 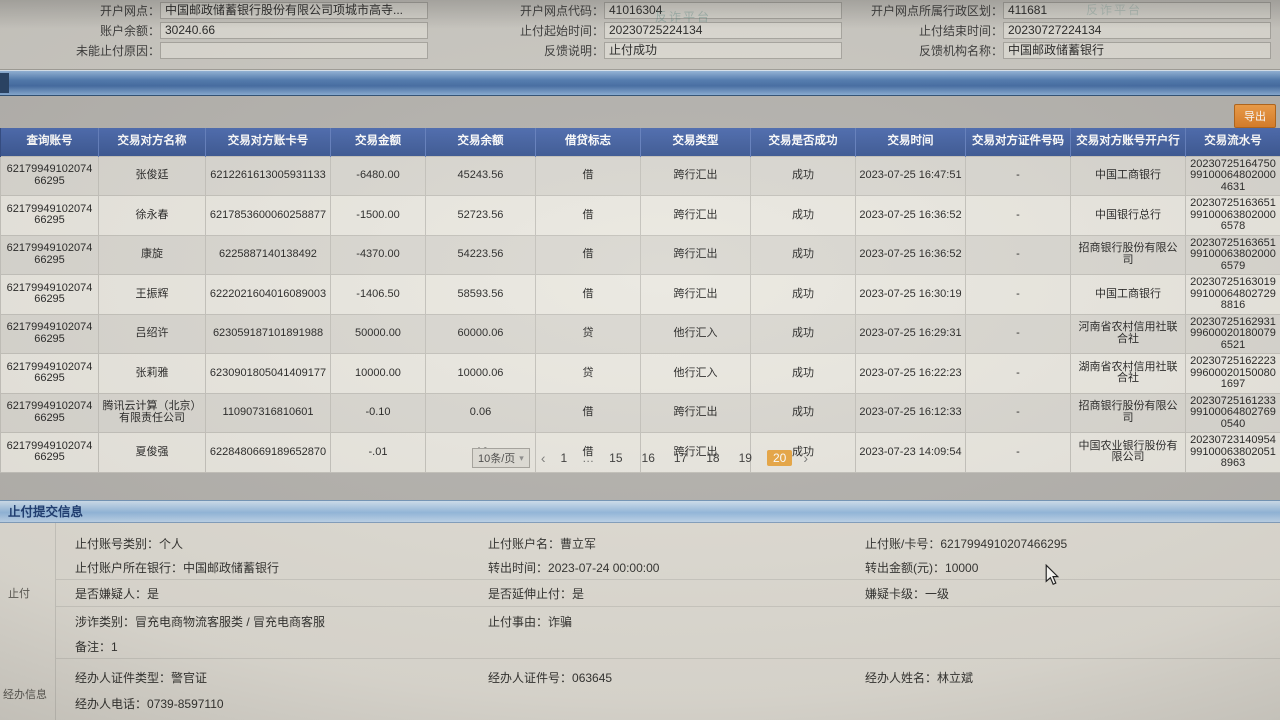 I want to click on cell-counterparty-card: 6230901805041409177, so click(x=268, y=373).